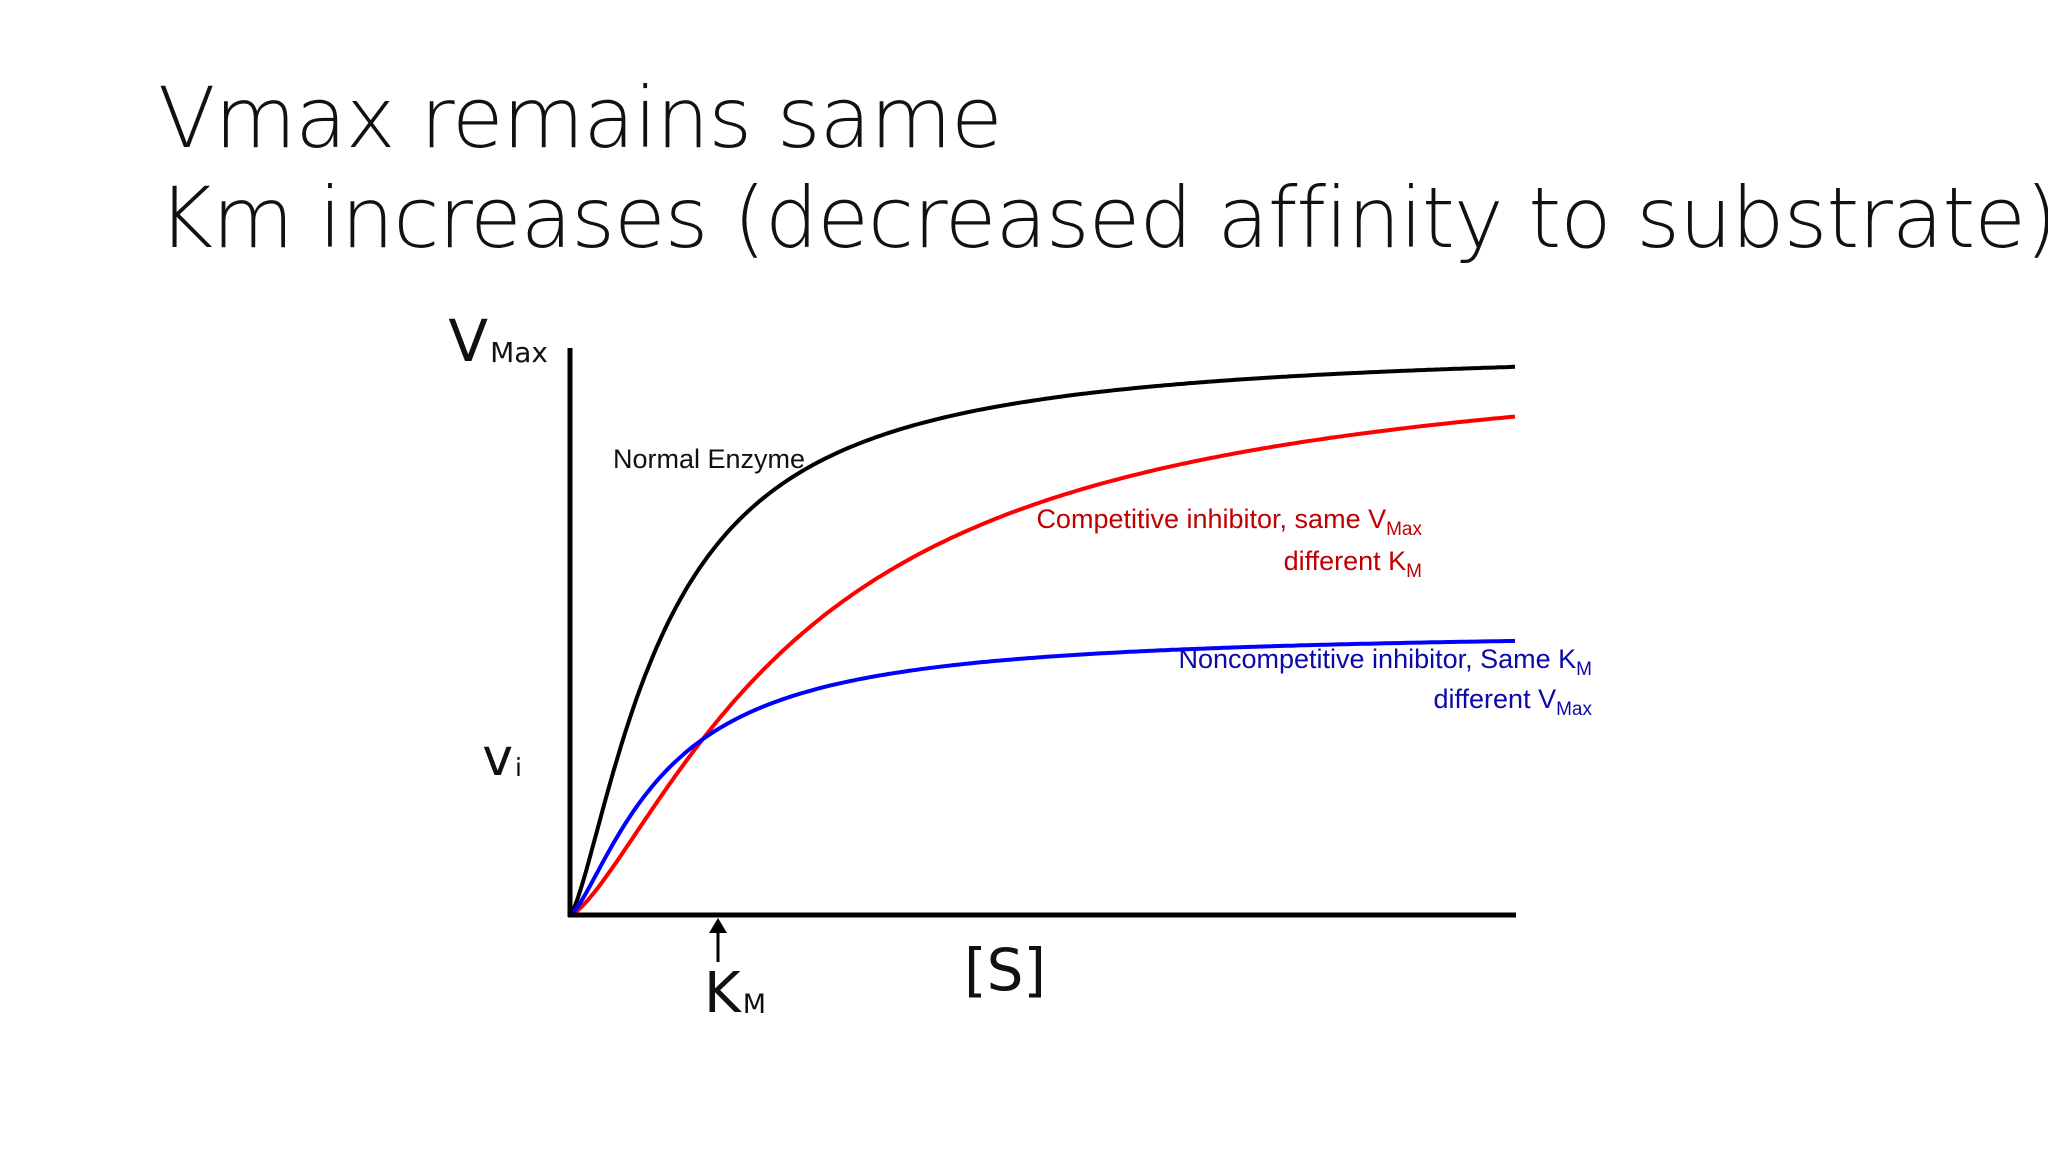  I want to click on x-axis-label: [S], so click(1005, 970).